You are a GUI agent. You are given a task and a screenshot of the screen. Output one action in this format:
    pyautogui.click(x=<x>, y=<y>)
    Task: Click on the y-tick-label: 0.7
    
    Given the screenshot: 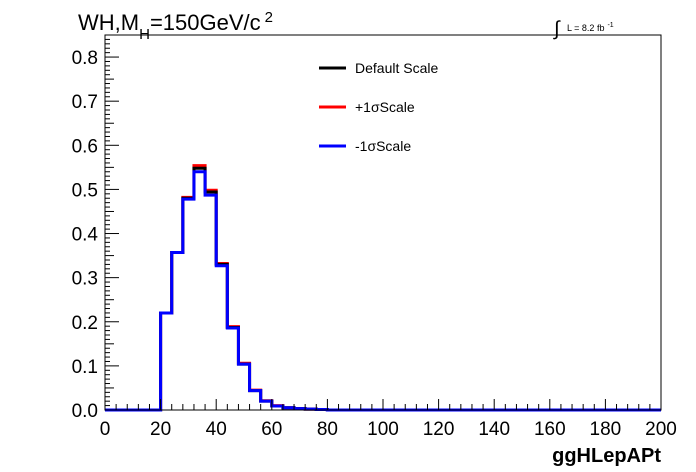 What is the action you would take?
    pyautogui.click(x=85, y=102)
    